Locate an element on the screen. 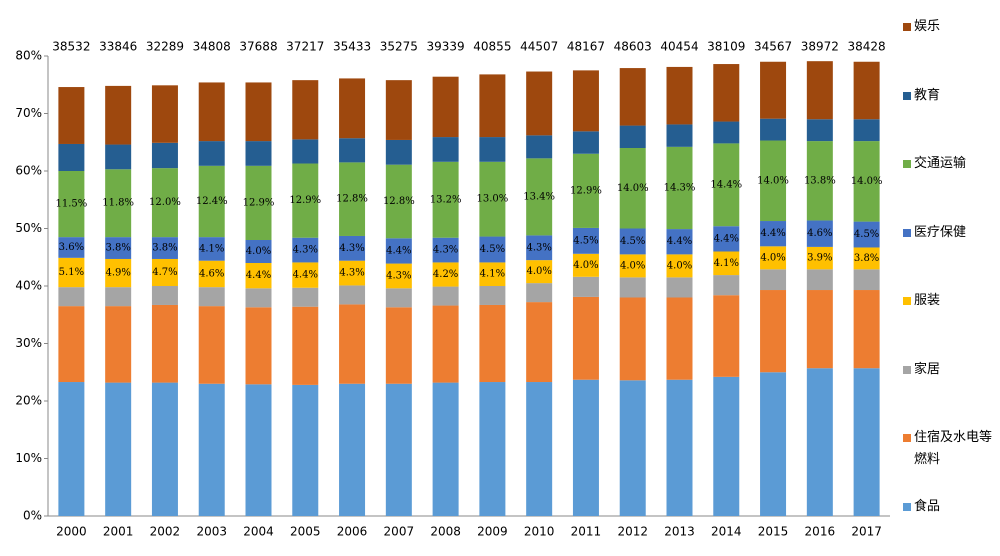 The height and width of the screenshot is (556, 1000). total-label: 40454 is located at coordinates (679, 47).